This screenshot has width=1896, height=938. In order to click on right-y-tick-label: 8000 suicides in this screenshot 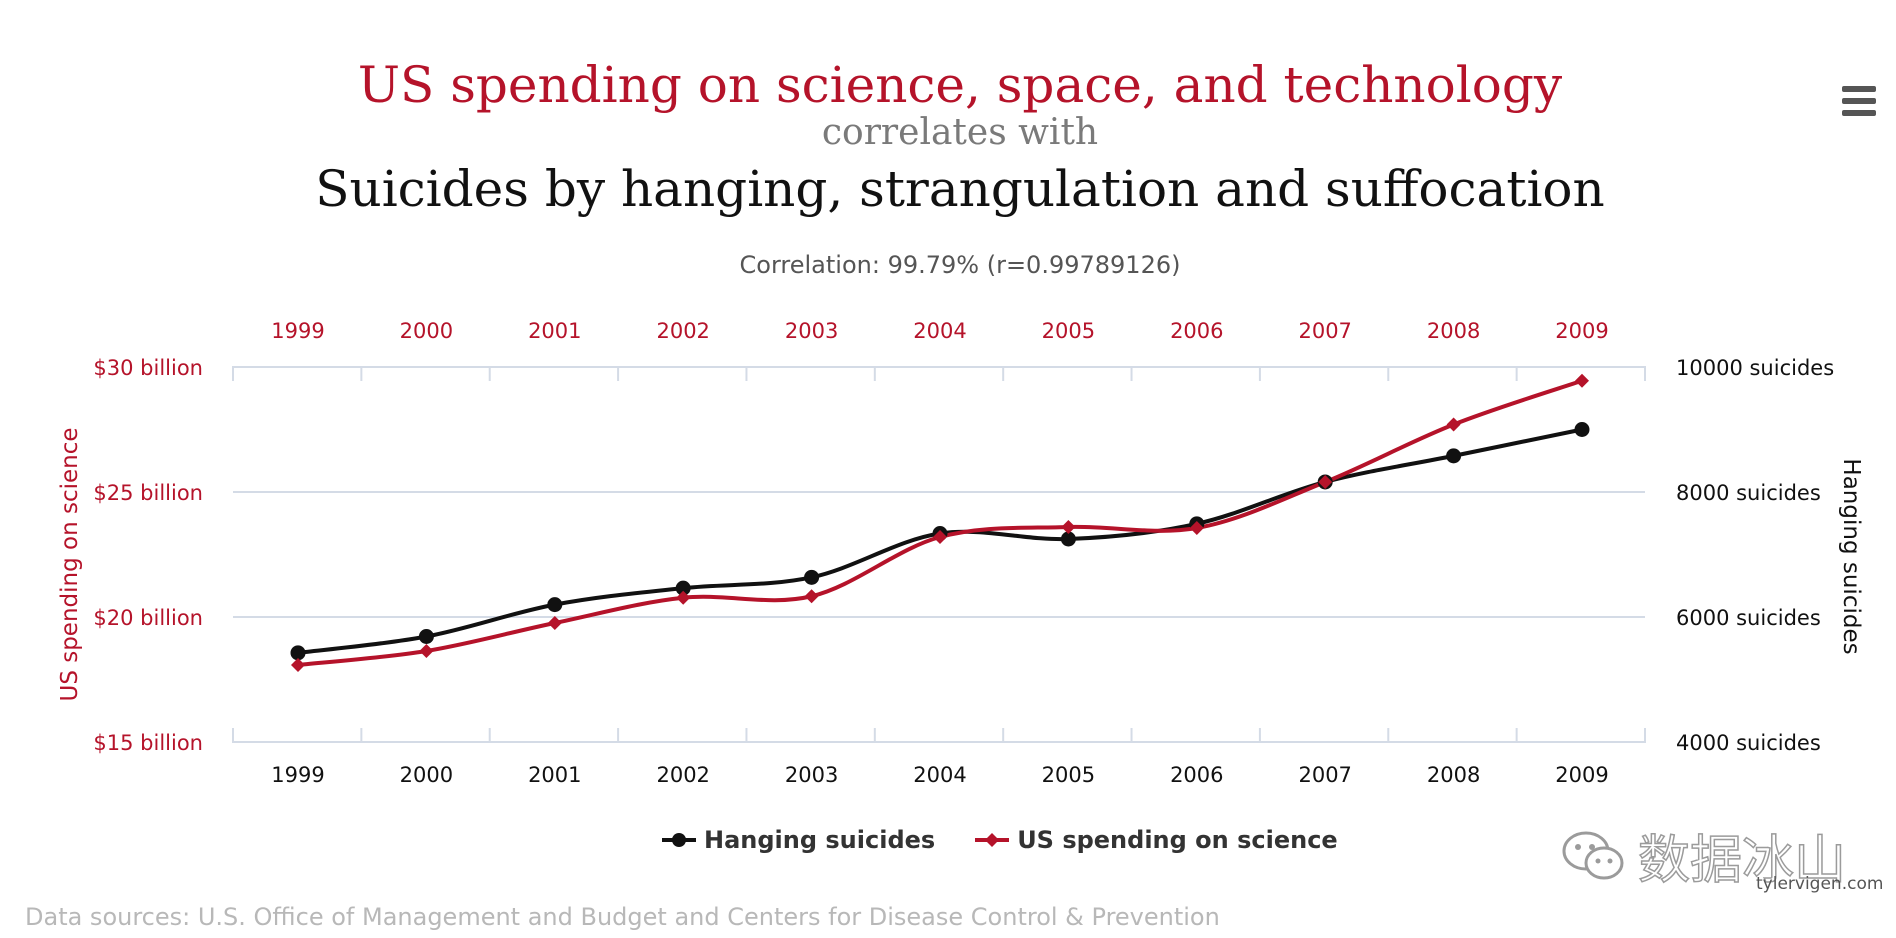, I will do `click(1748, 493)`.